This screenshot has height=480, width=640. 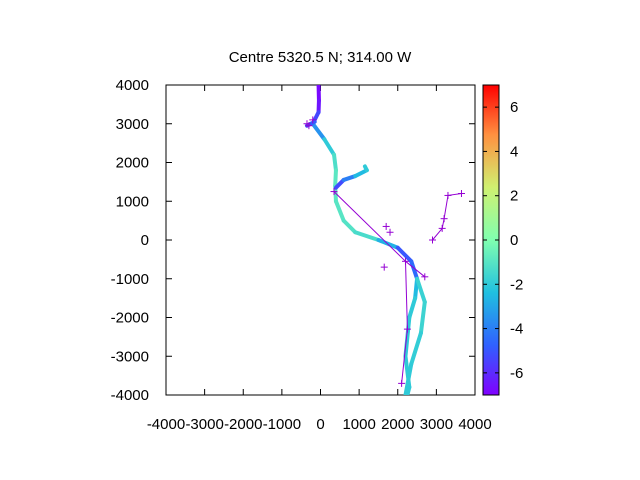 What do you see at coordinates (320, 57) in the screenshot?
I see `chart-title: Centre 5320.5 N; 314.00 W` at bounding box center [320, 57].